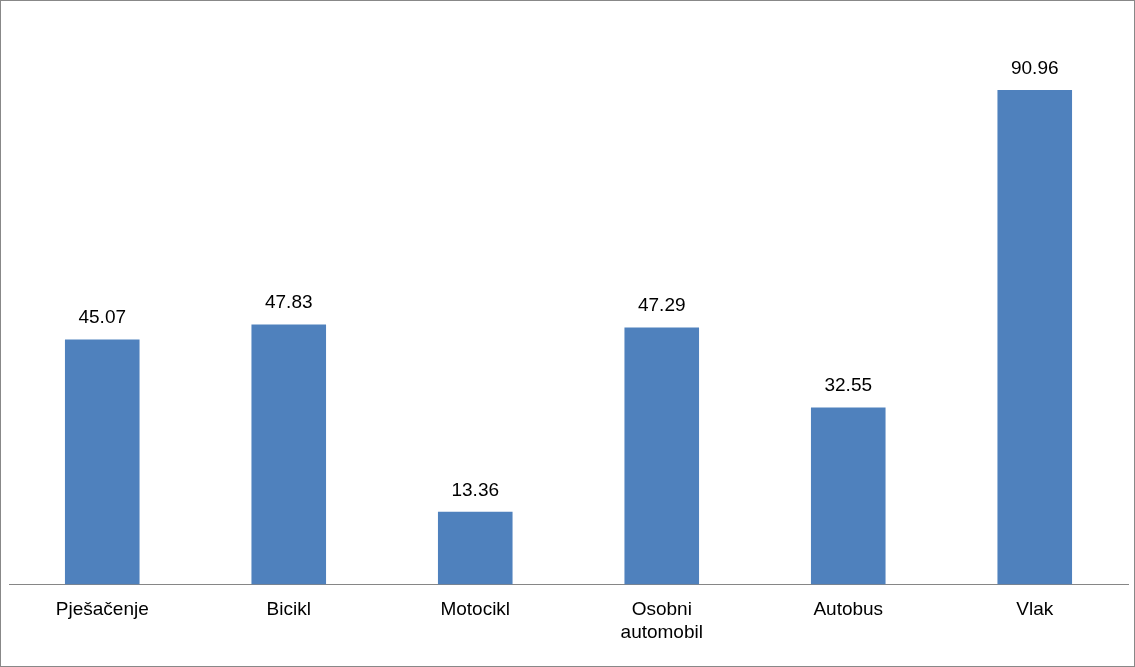  What do you see at coordinates (288, 302) in the screenshot?
I see `data-label: 47.83` at bounding box center [288, 302].